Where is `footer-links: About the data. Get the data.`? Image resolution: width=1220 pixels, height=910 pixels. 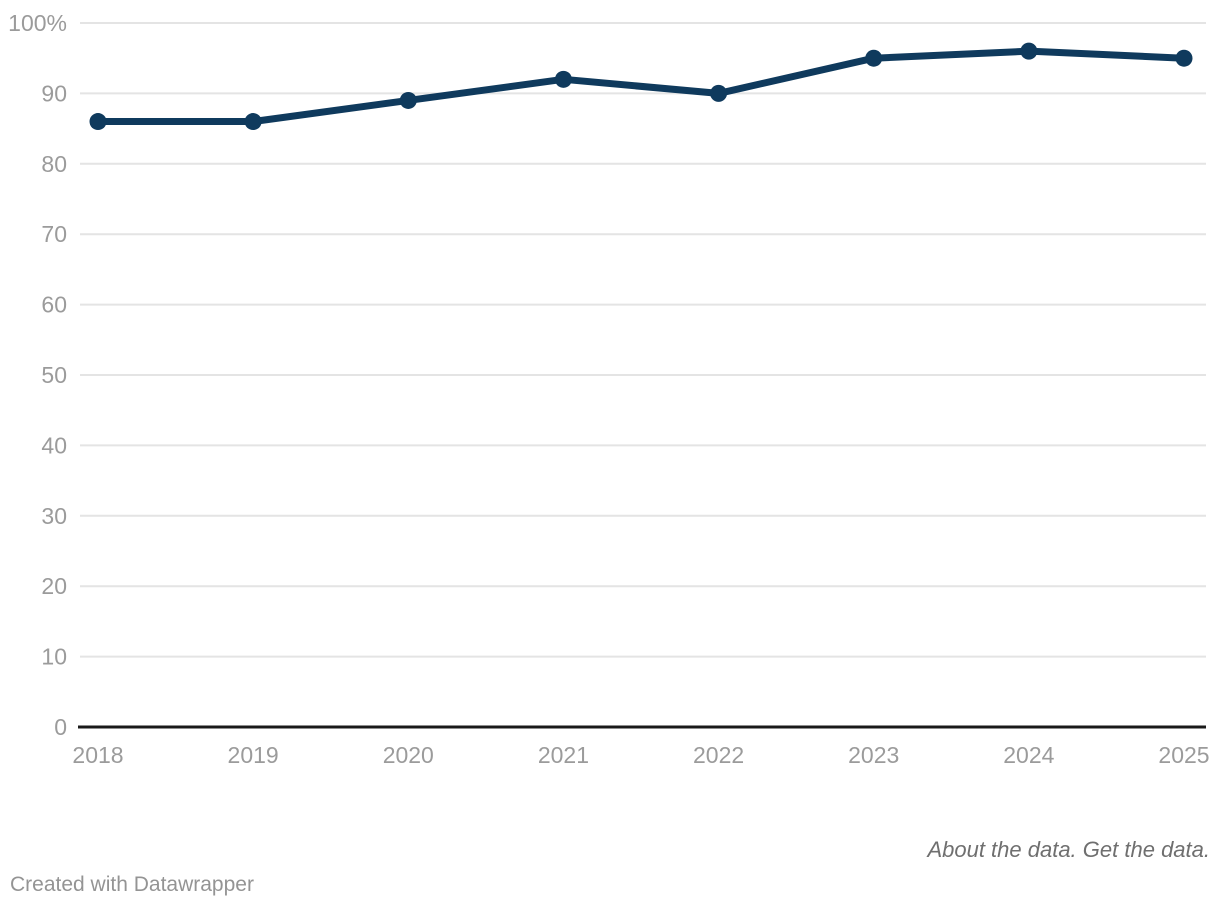 footer-links: About the data. Get the data. is located at coordinates (1068, 850).